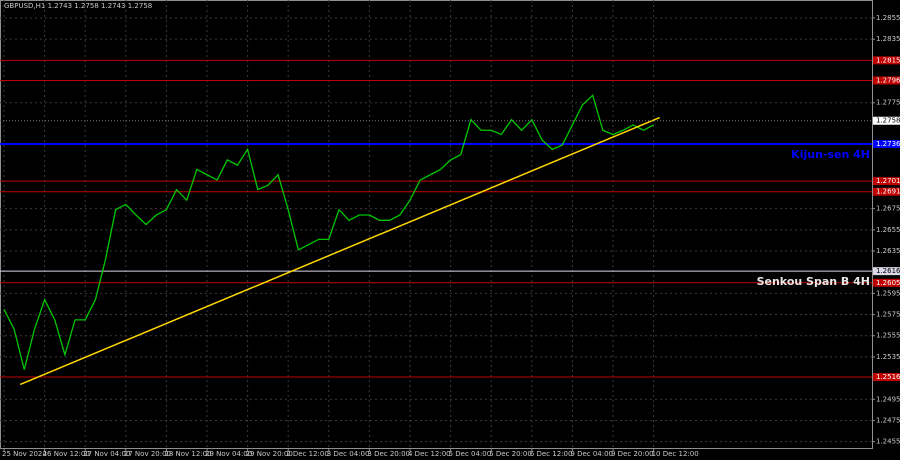 This screenshot has width=900, height=460. Describe the element at coordinates (888, 420) in the screenshot. I see `y-tick-label: 1.2475` at that location.